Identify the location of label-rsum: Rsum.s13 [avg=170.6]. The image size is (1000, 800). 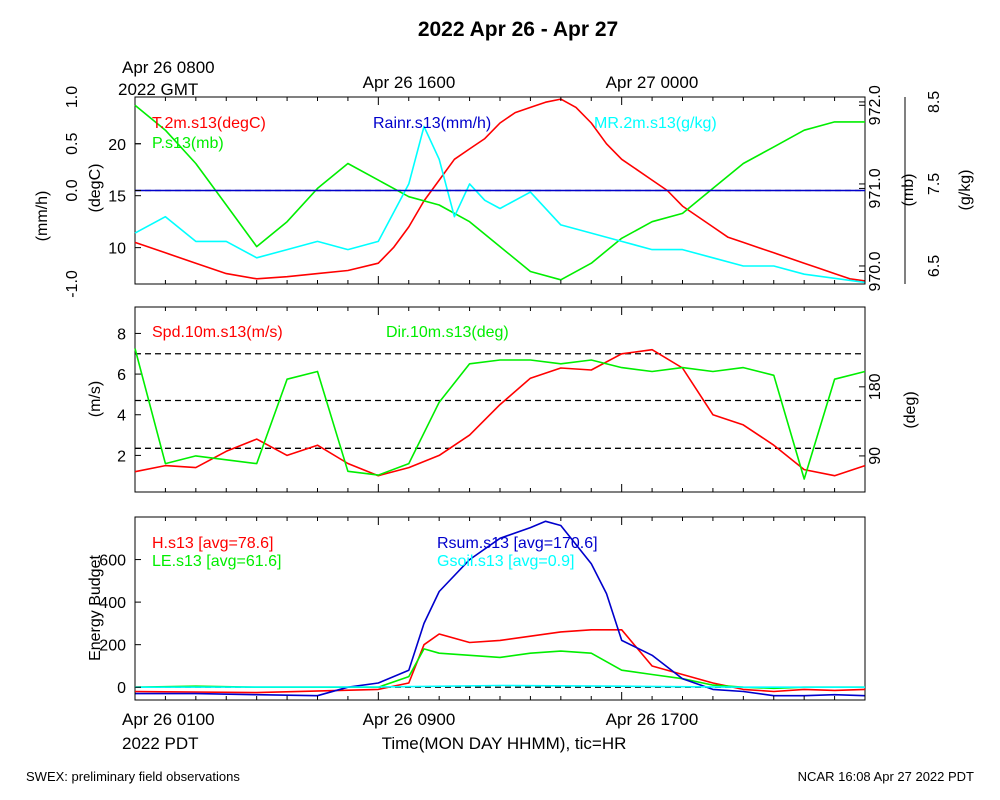
(517, 543).